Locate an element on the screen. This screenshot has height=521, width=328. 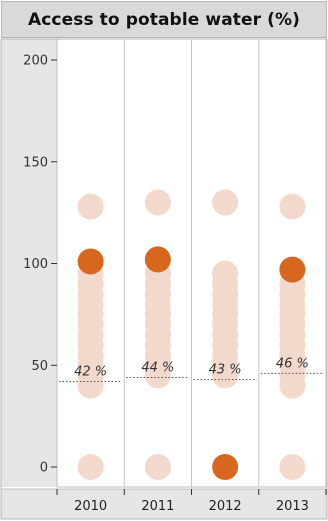
y-tick-label: 50 is located at coordinates (39, 366).